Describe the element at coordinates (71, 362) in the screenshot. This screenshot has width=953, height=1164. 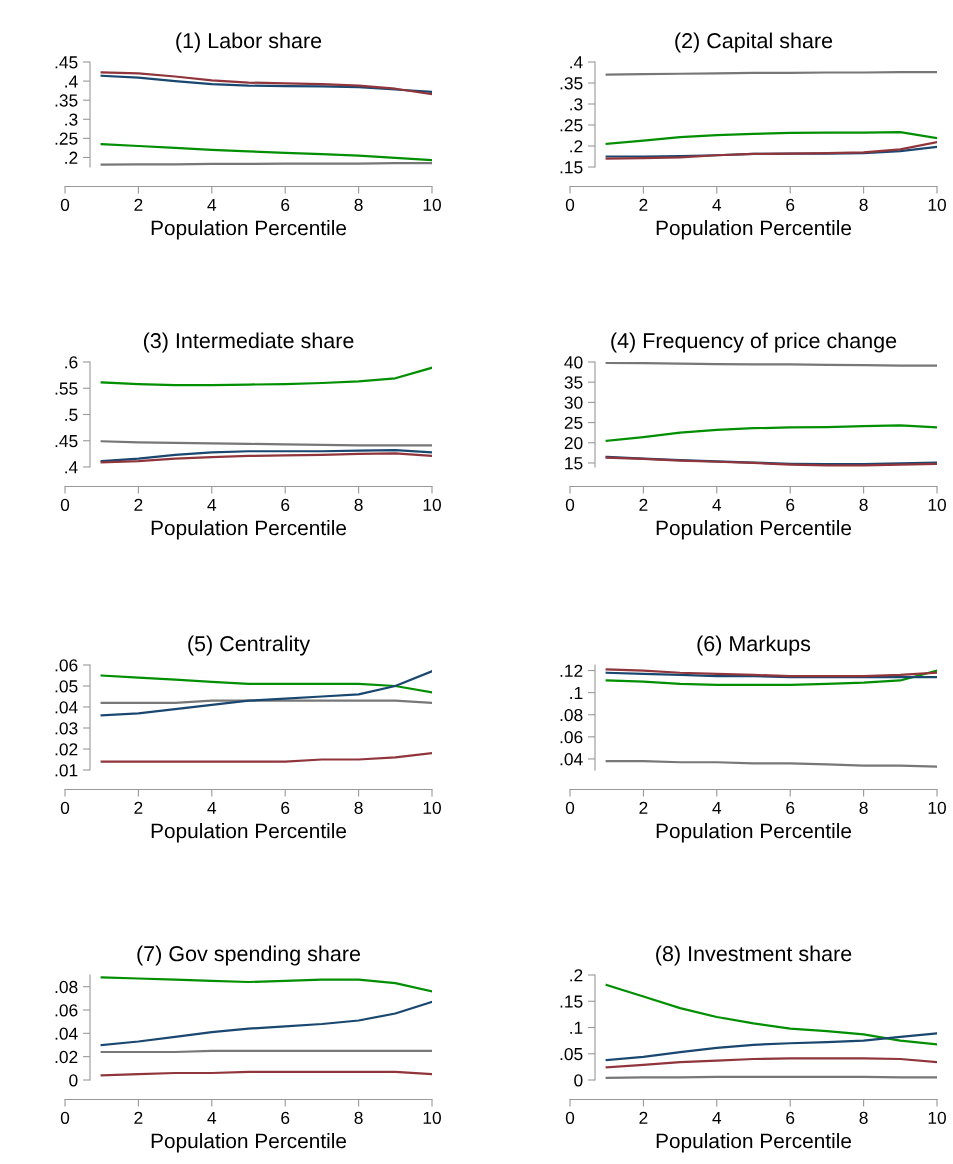
I see `y-tick-label: .6` at that location.